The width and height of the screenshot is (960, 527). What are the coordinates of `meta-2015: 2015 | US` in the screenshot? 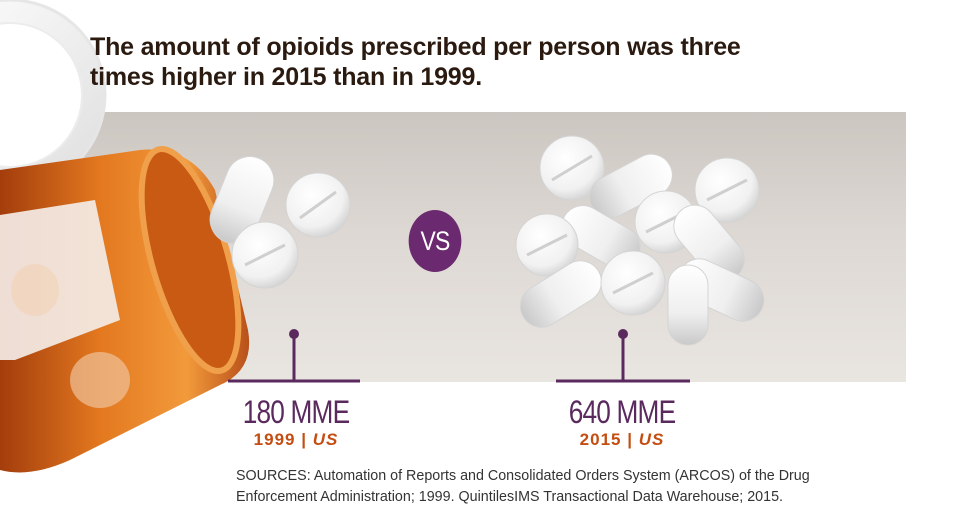 It's located at (622, 440).